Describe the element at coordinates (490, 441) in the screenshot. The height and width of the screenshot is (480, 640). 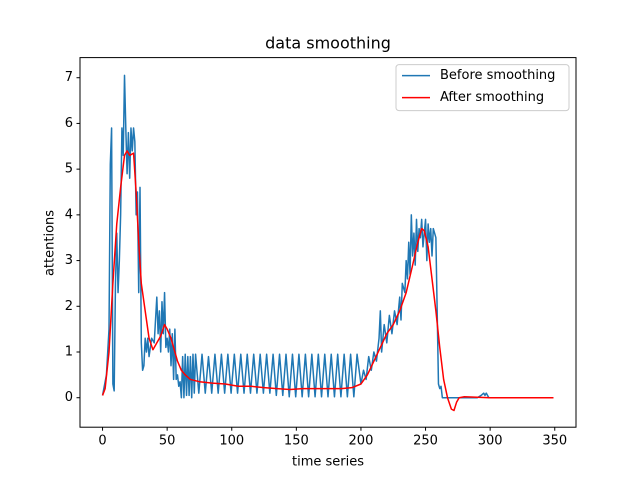
I see `x-tick-label: 300` at that location.